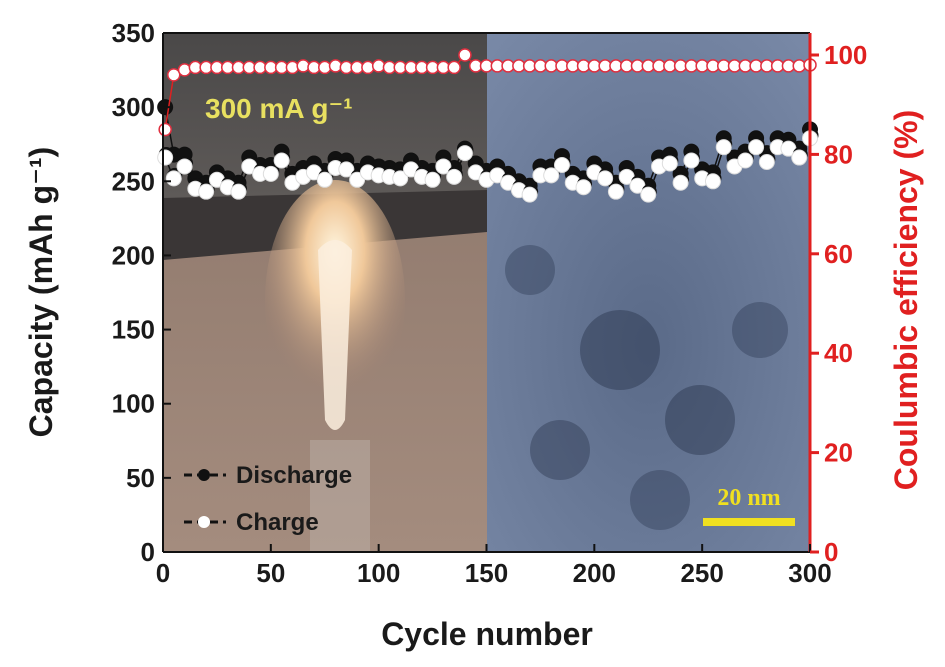  I want to click on legend-item-discharge: Discharge, so click(268, 475).